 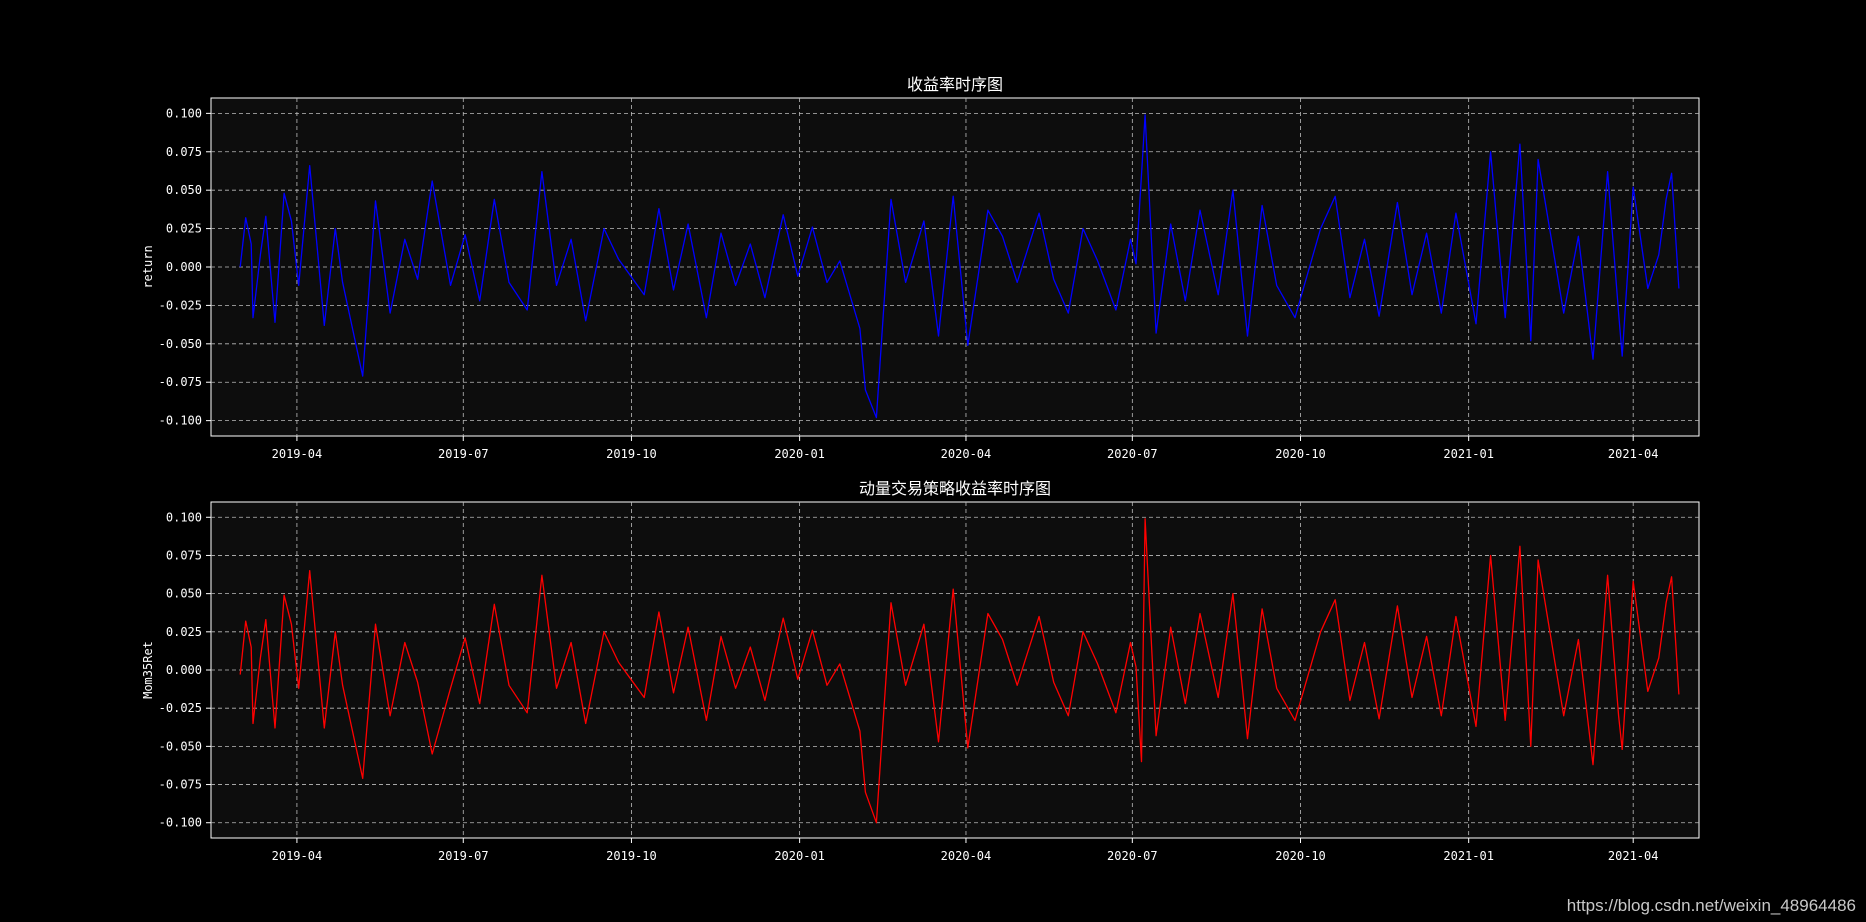 I want to click on chart-title: 动量交易策略收益率时序图, so click(x=955, y=488).